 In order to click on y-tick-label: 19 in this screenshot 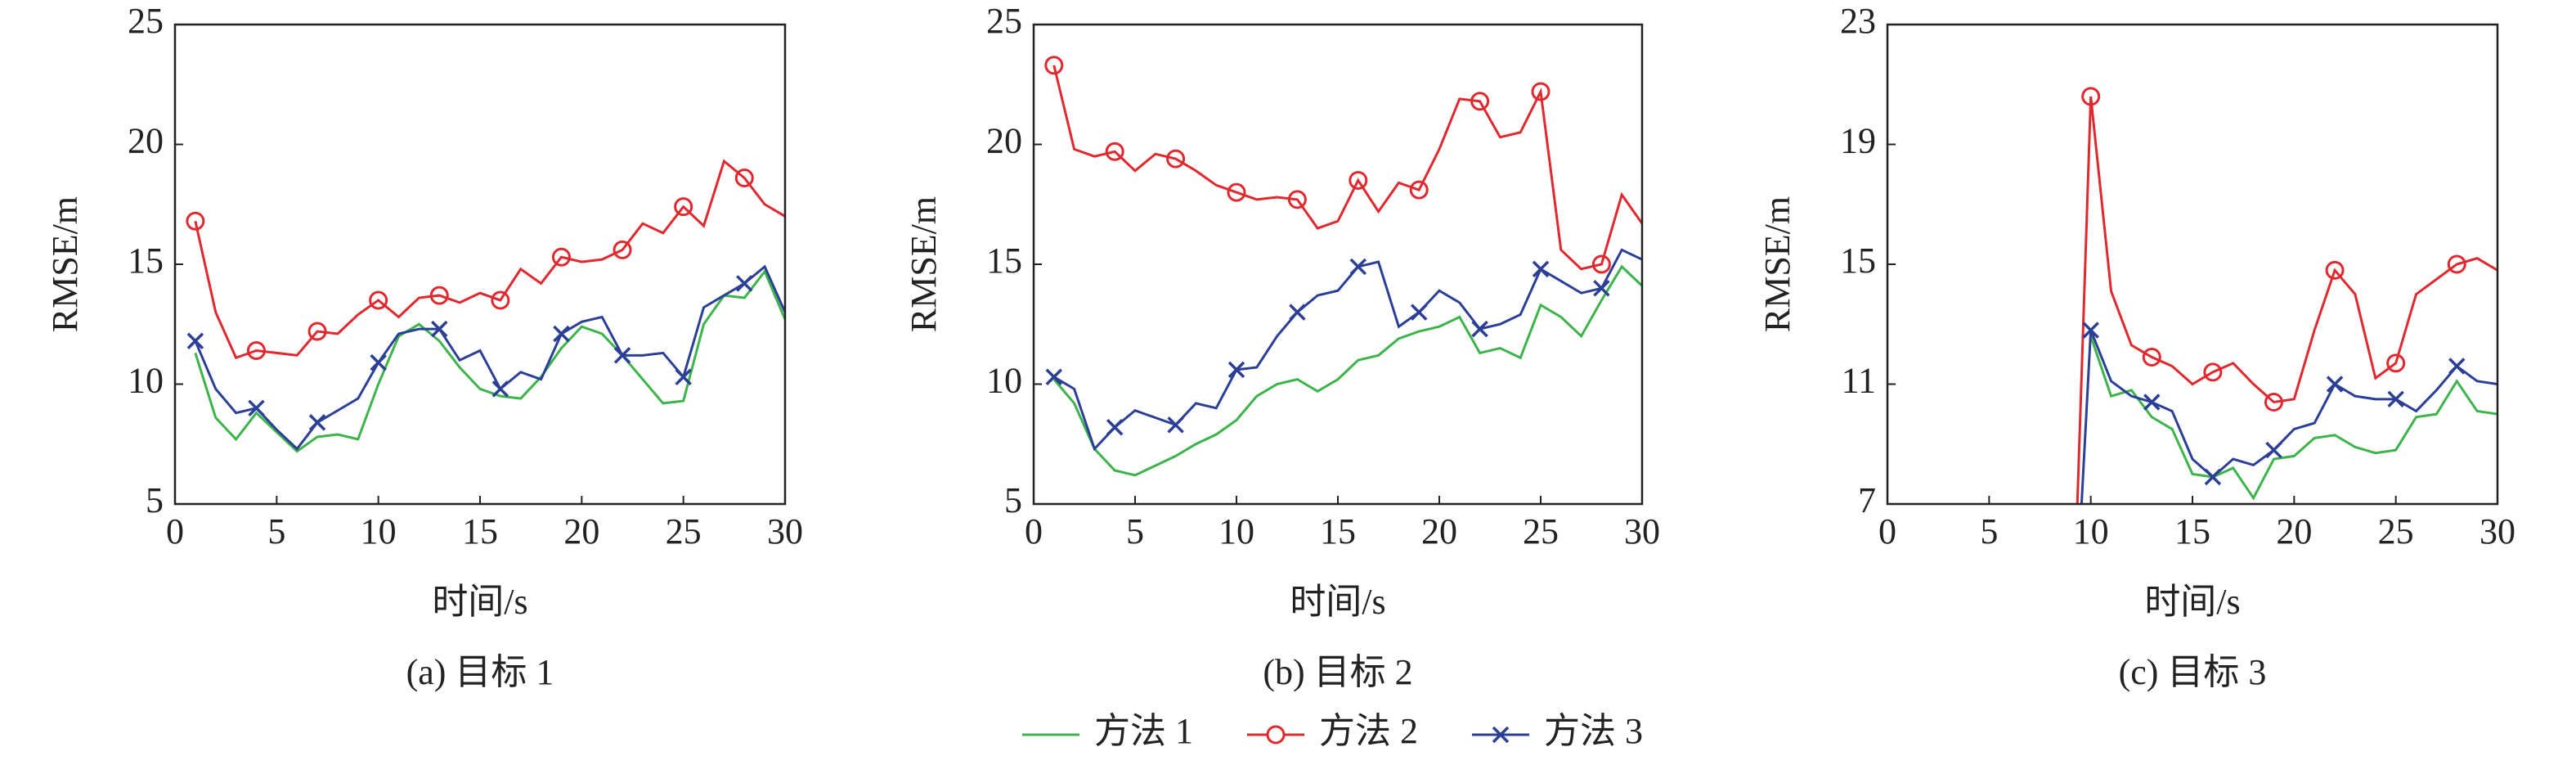, I will do `click(1858, 141)`.